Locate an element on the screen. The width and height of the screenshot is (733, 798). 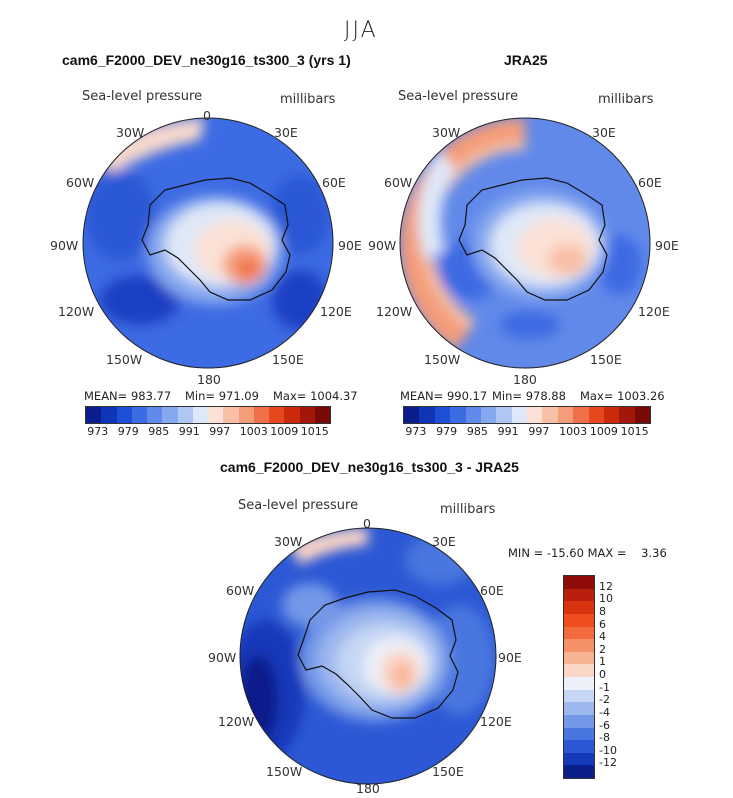
panel-3-lon-label: 30E is located at coordinates (444, 541).